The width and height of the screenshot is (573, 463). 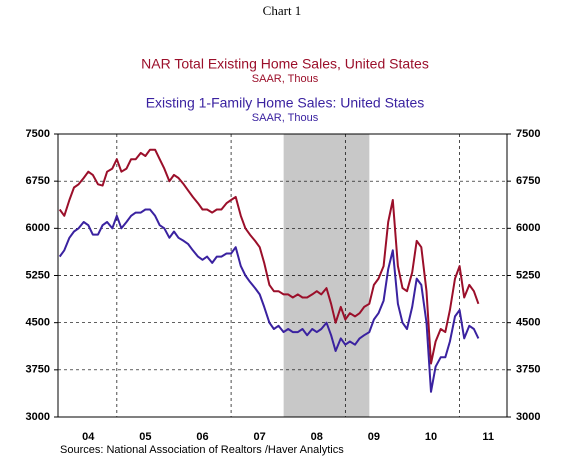 I want to click on y2-tick-label: 7500, so click(x=528, y=134).